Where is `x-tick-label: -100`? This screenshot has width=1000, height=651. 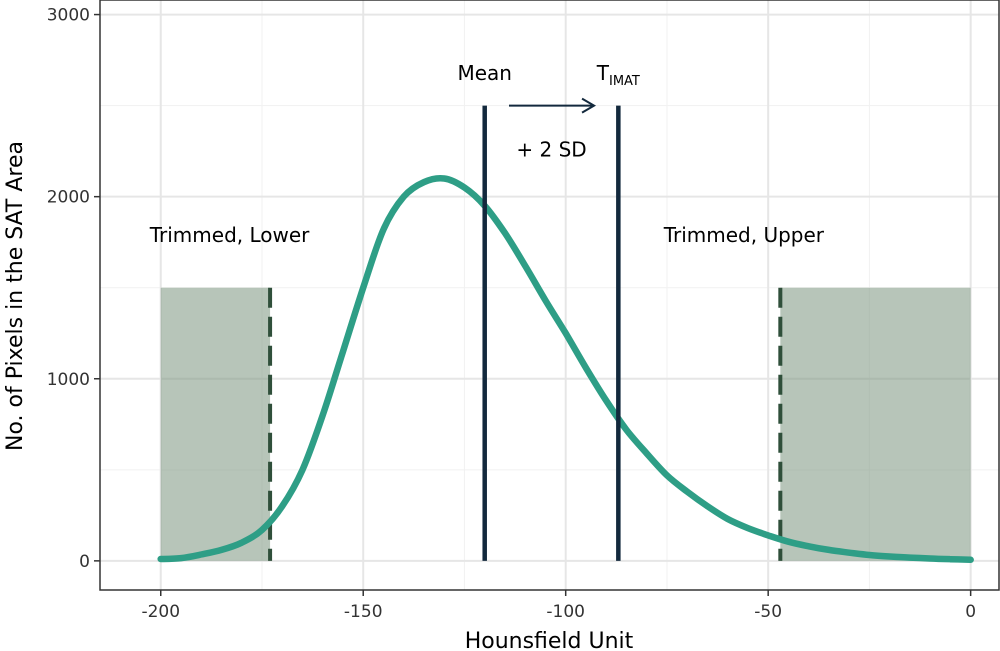
x-tick-label: -100 is located at coordinates (565, 612).